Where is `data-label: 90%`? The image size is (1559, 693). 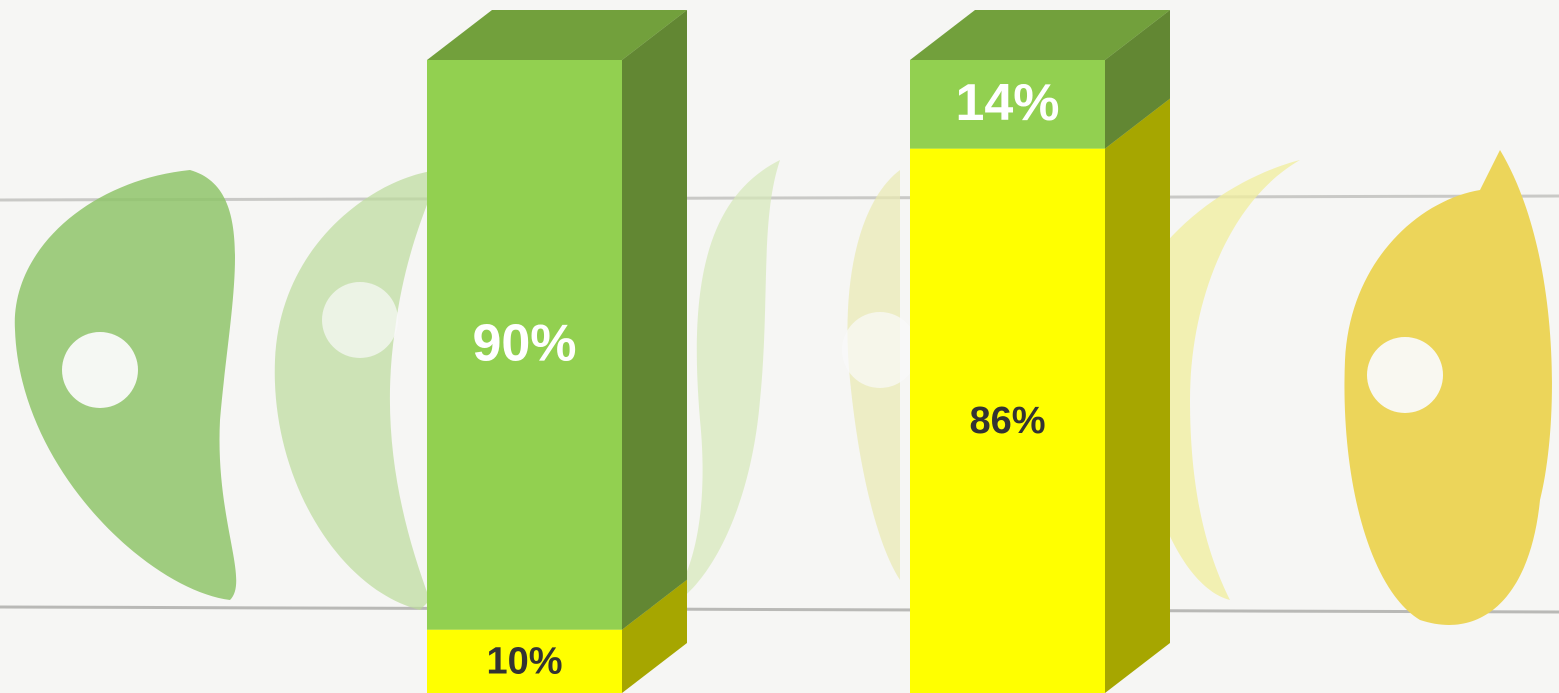 data-label: 90% is located at coordinates (524, 344).